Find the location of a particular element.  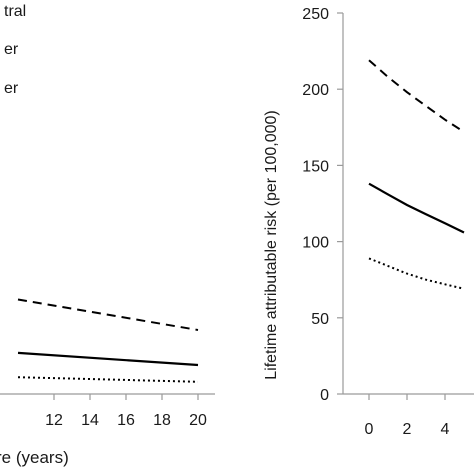

right-series-line-dotted is located at coordinates (416, 273).